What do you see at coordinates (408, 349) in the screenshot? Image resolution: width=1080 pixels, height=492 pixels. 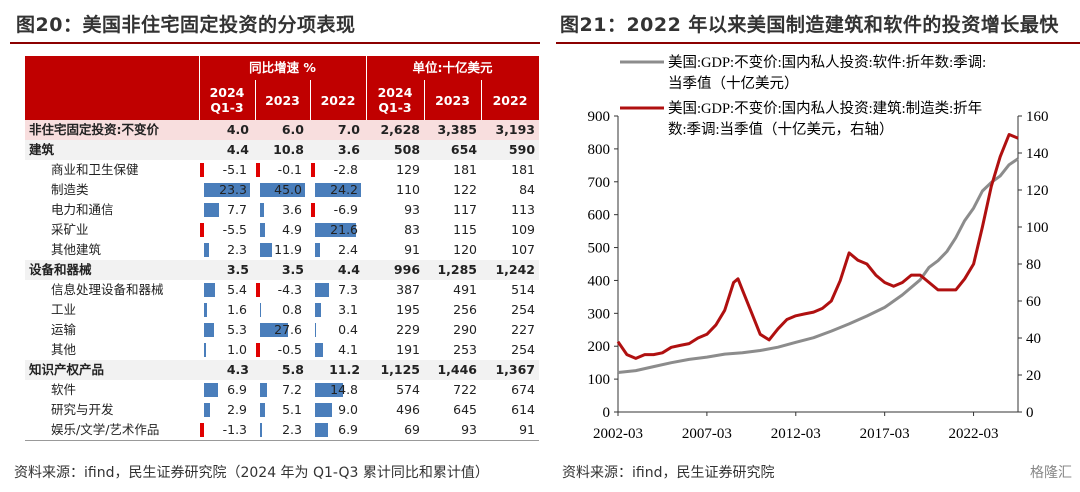 I see `level-value: 191` at bounding box center [408, 349].